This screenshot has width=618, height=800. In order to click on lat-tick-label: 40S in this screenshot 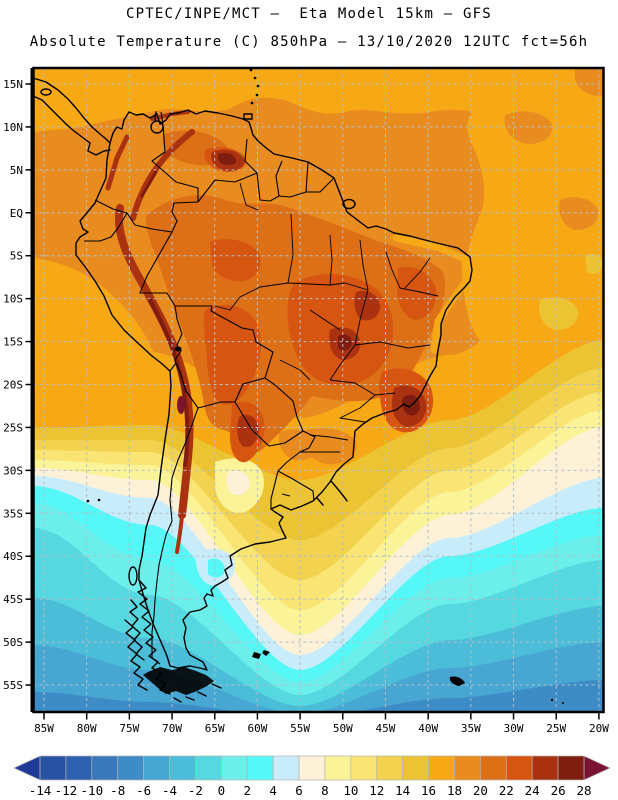, I will do `click(13, 556)`.